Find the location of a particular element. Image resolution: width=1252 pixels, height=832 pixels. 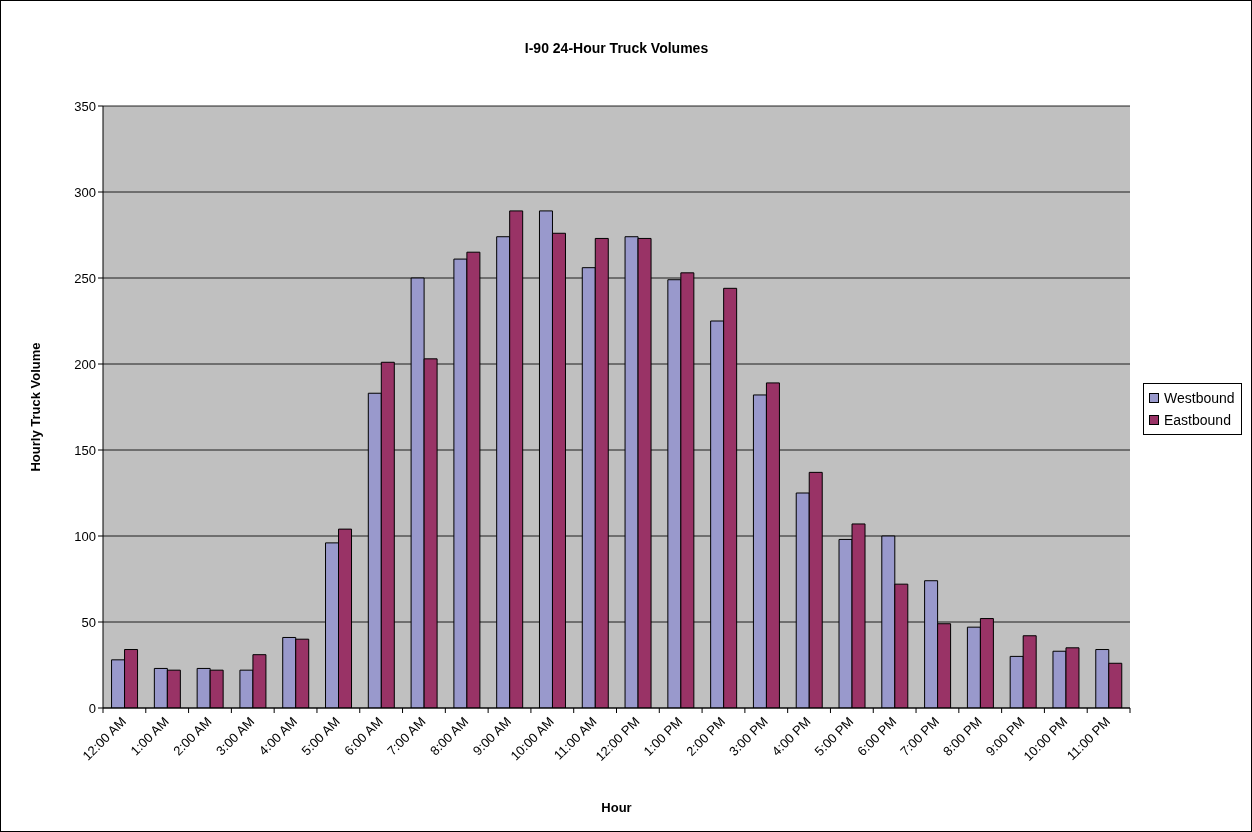

legend-label: Eastbound is located at coordinates (1197, 420).